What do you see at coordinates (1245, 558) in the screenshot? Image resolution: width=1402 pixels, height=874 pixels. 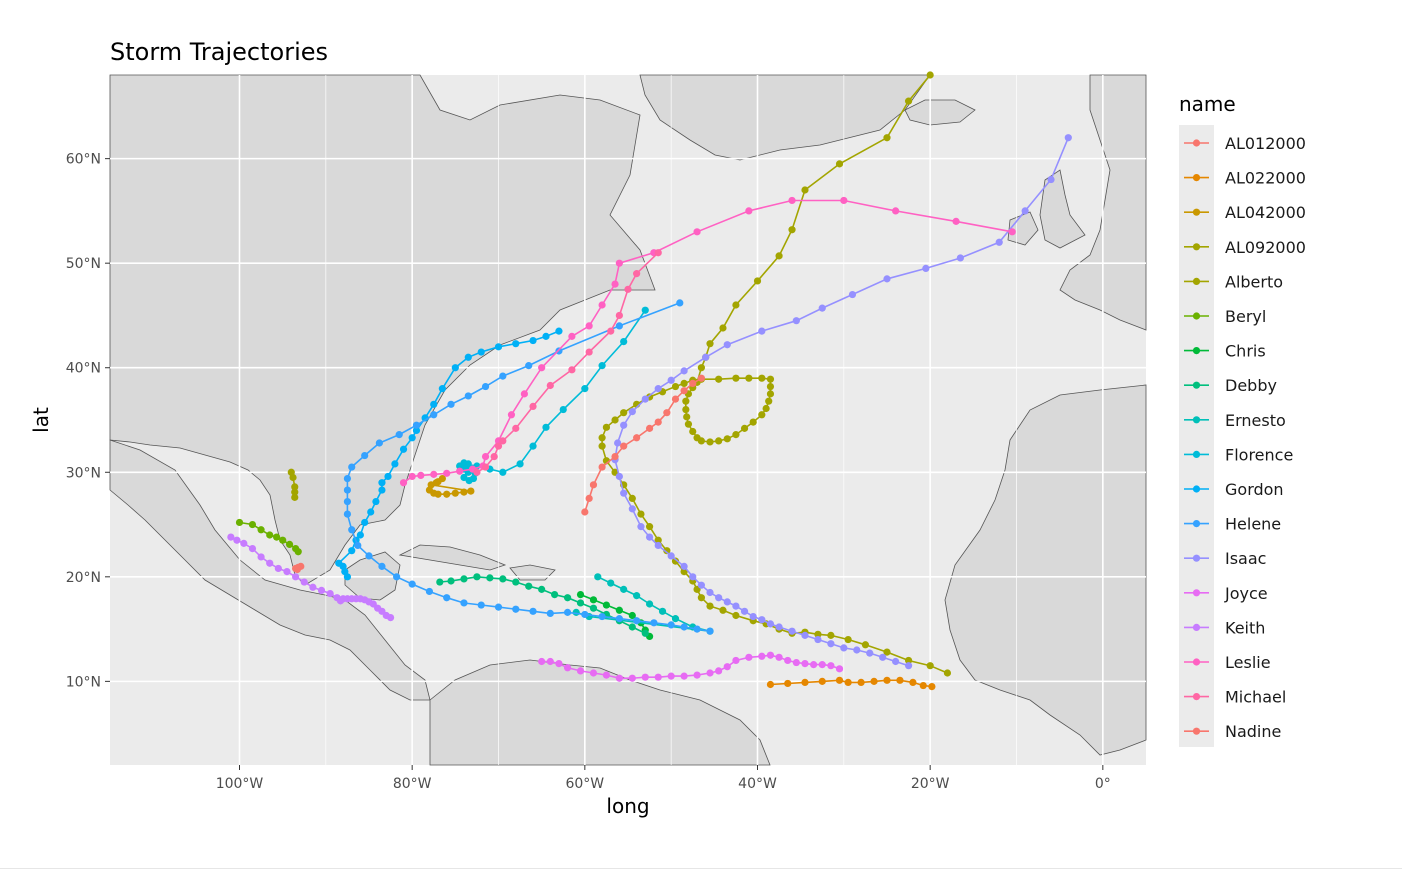 I see `legend-label: Isaac` at bounding box center [1245, 558].